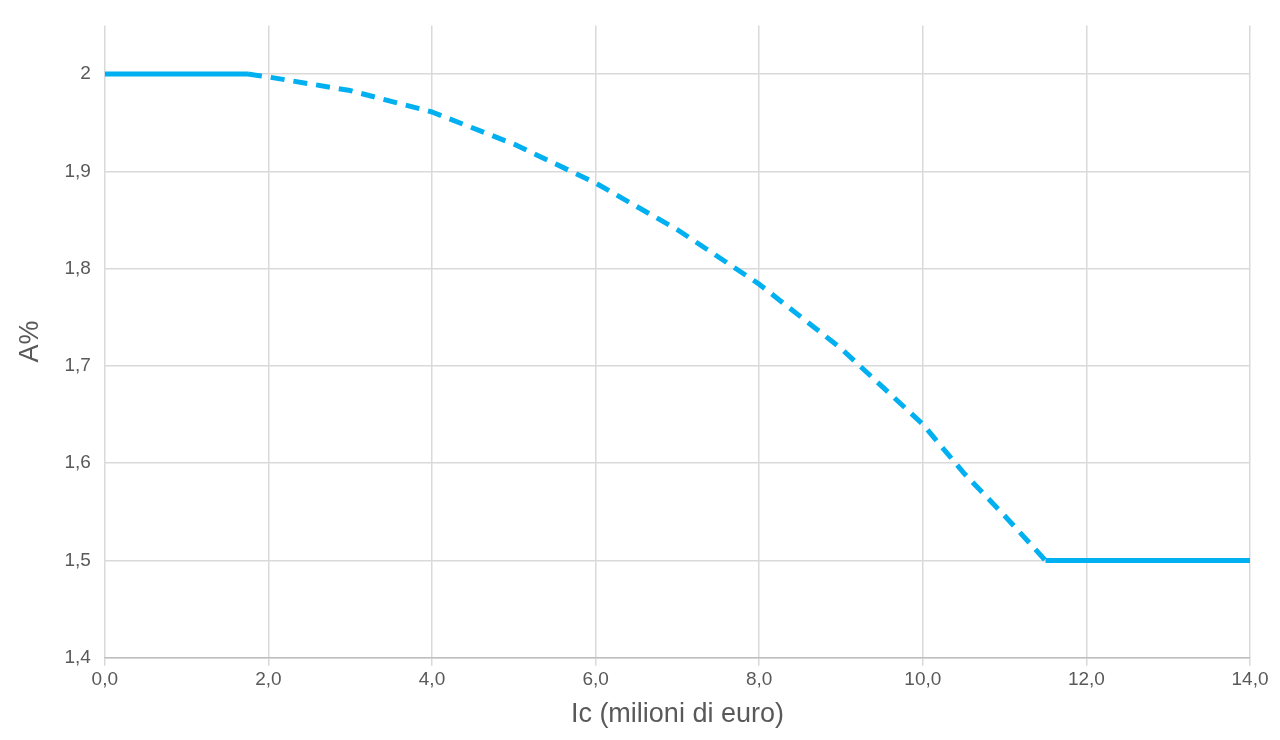  What do you see at coordinates (77, 267) in the screenshot?
I see `y-tick-label: 1,8` at bounding box center [77, 267].